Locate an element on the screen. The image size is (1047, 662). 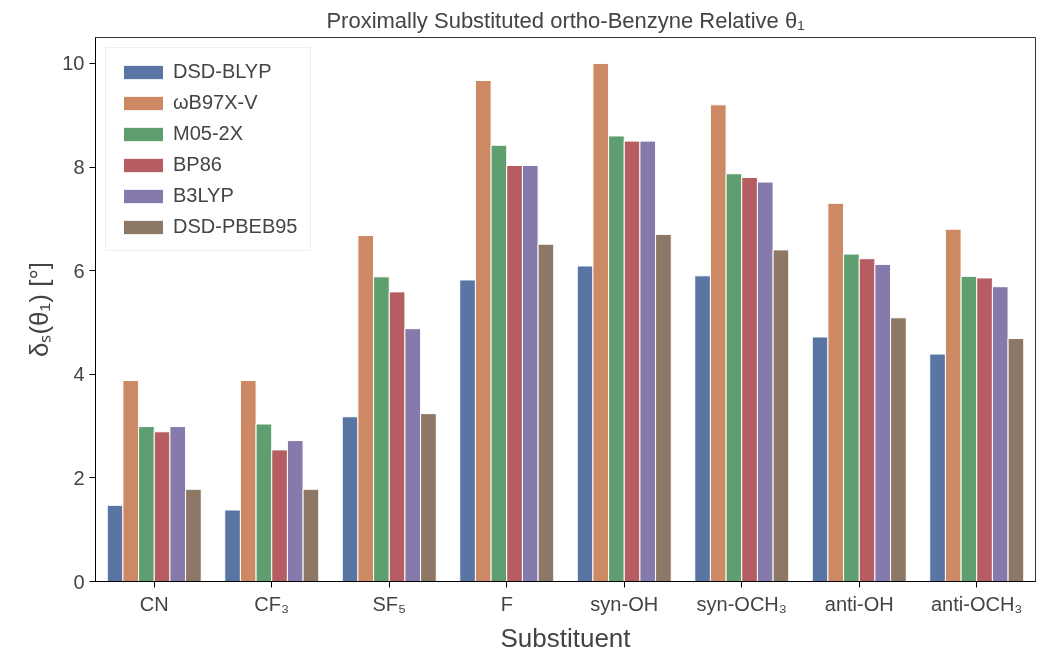
legend-label: ωB97X-V is located at coordinates (215, 102).